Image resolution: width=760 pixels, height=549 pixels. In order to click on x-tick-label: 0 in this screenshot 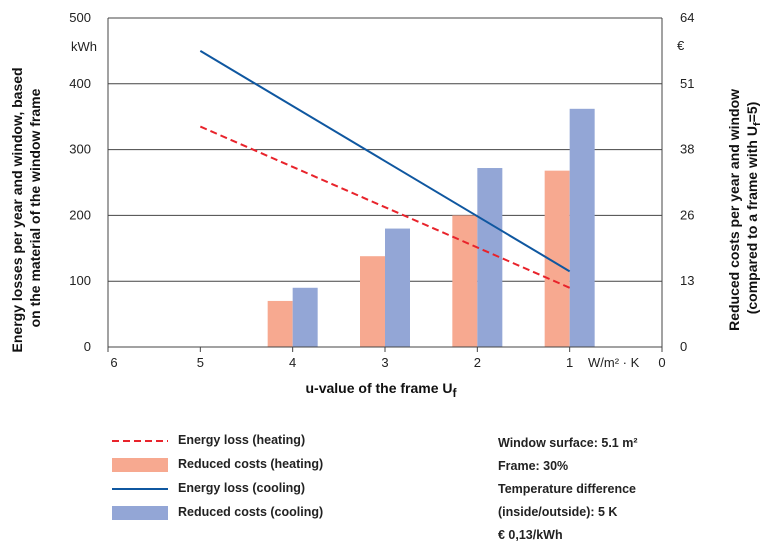, I will do `click(661, 362)`.